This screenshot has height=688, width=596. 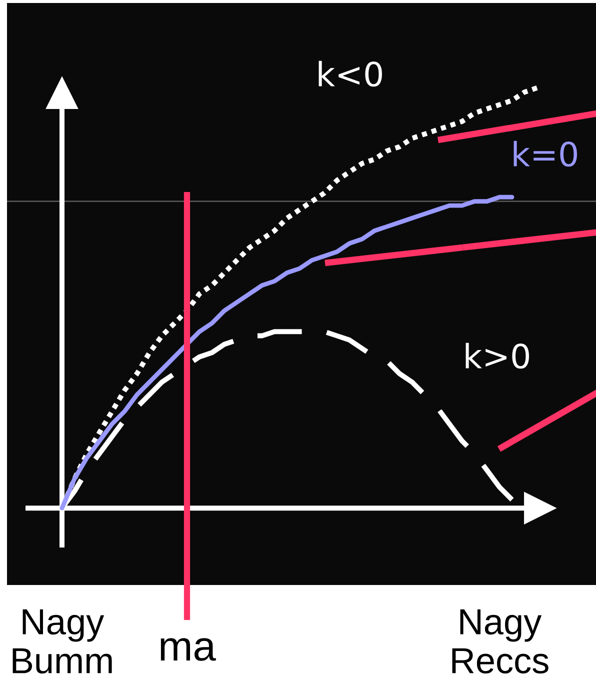 I want to click on x-tick-label: ma, so click(x=188, y=649).